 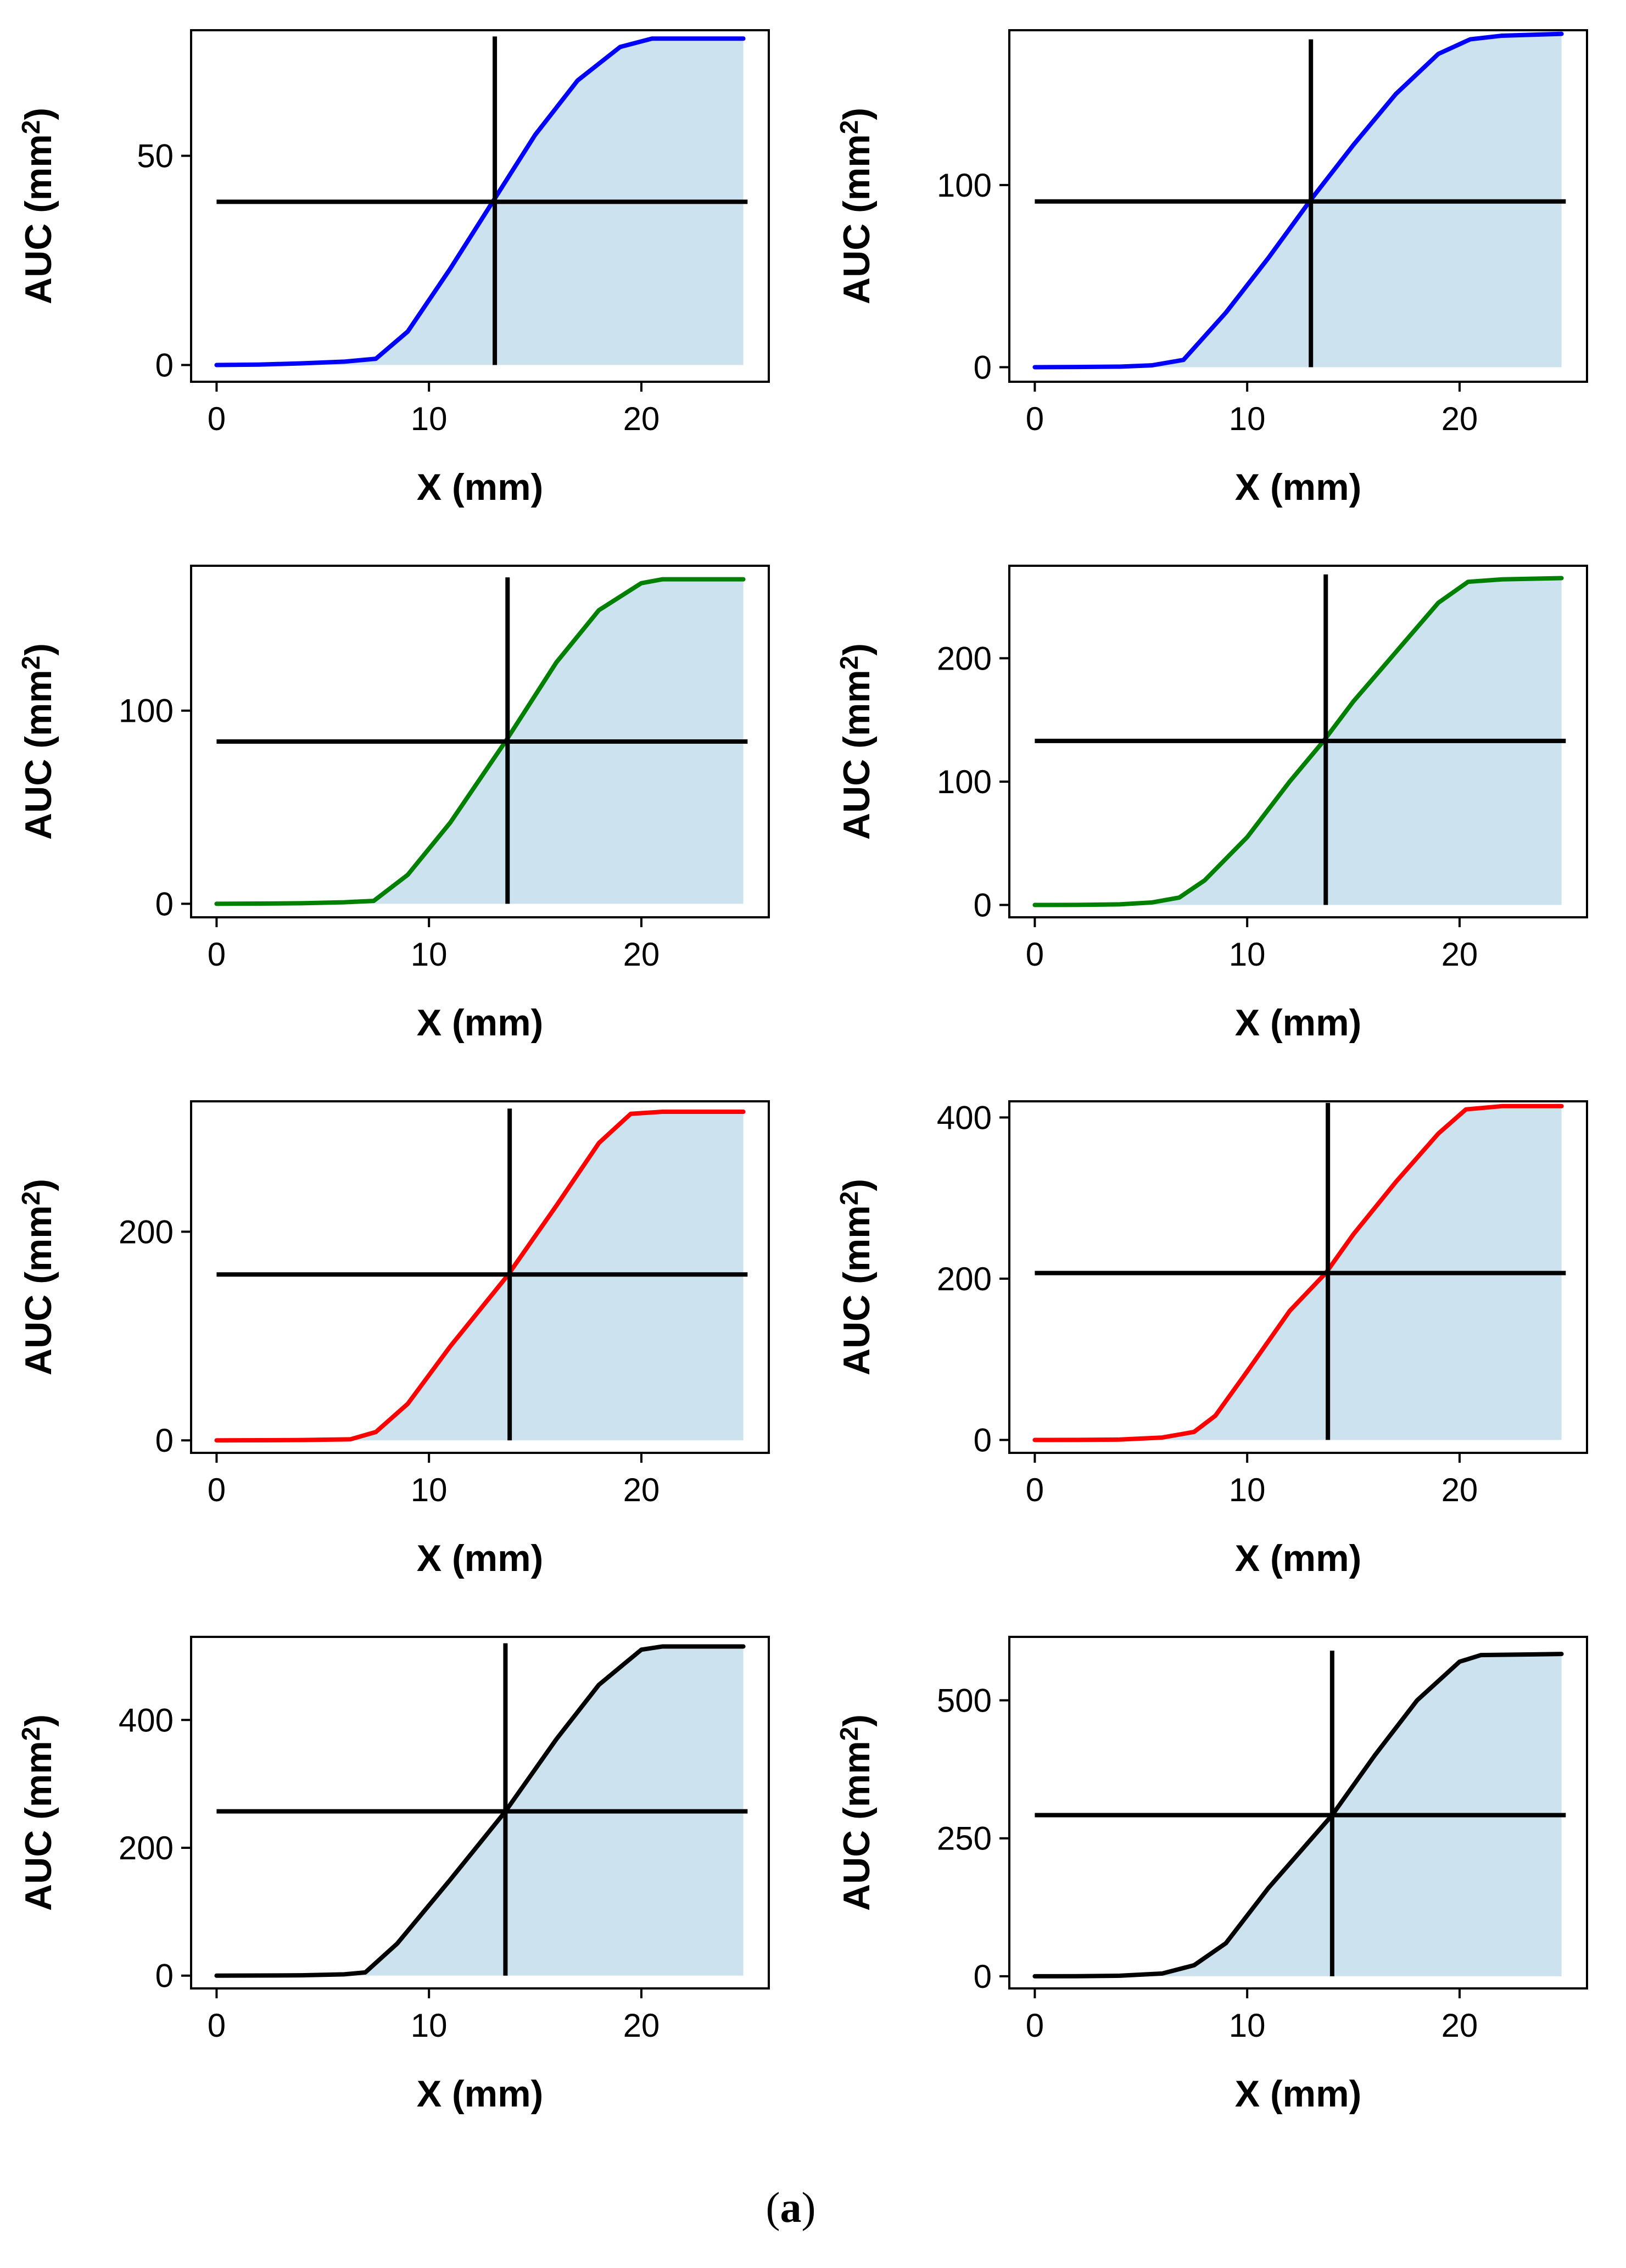 What do you see at coordinates (155, 156) in the screenshot?
I see `y-tick-label: 50` at bounding box center [155, 156].